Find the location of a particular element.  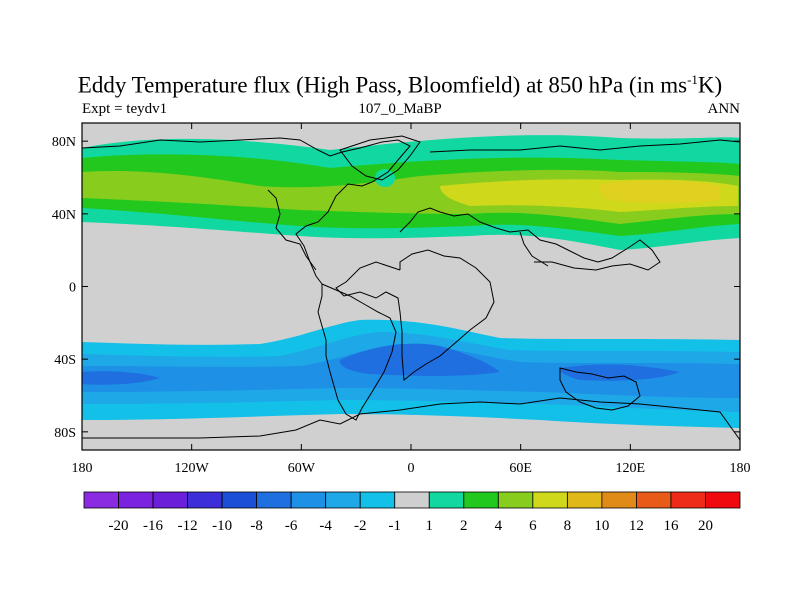

arabian-coast is located at coordinates (534, 249).